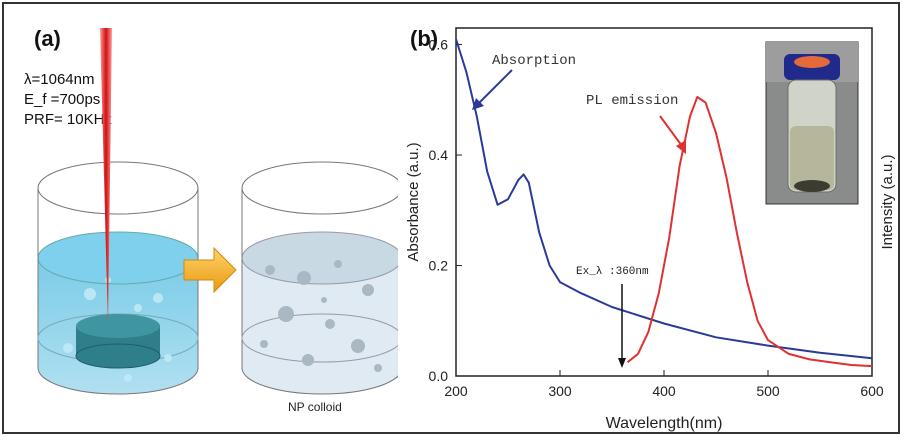  I want to click on wavelength-param: λ=1064nm, so click(59, 79).